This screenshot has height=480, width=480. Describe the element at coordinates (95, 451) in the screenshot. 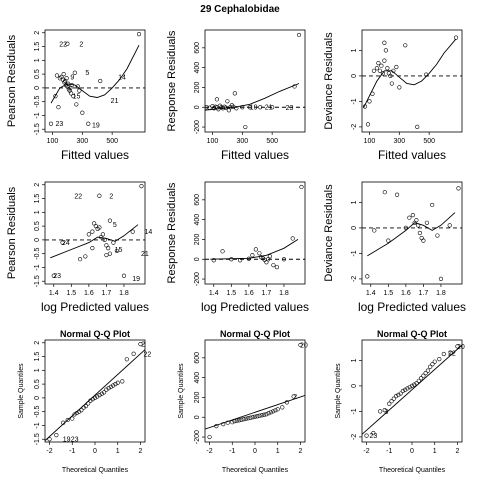

I see `x-tick-label: 0` at that location.